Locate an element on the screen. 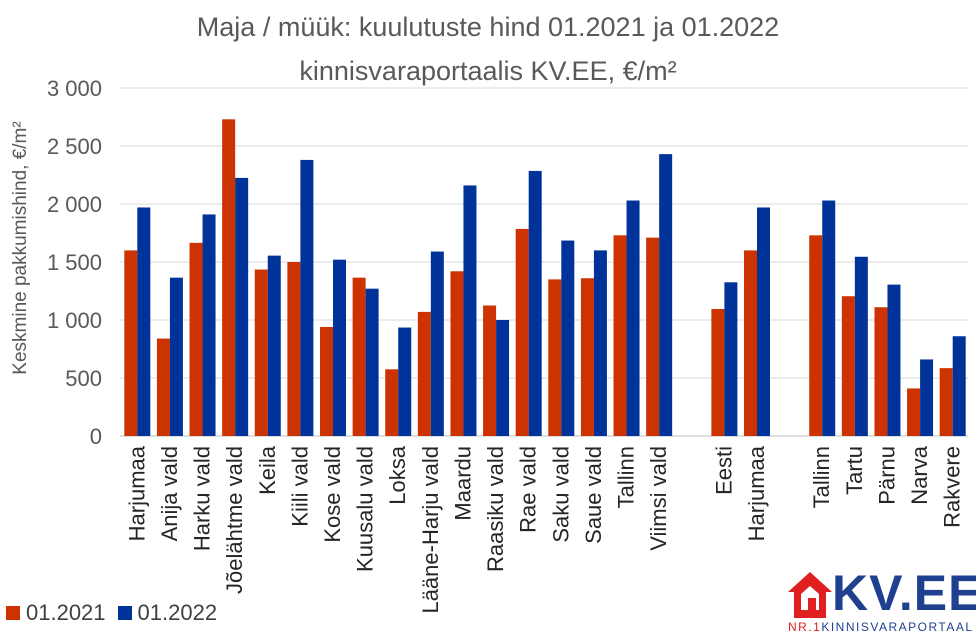 This screenshot has height=638, width=976. y-tick-label: 2 500 is located at coordinates (74, 146).